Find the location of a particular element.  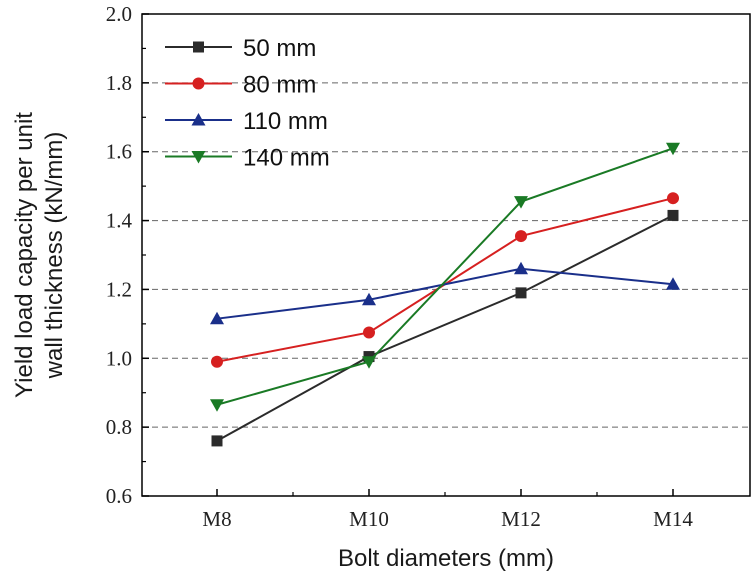

x-tick-label: M12 is located at coordinates (521, 519).